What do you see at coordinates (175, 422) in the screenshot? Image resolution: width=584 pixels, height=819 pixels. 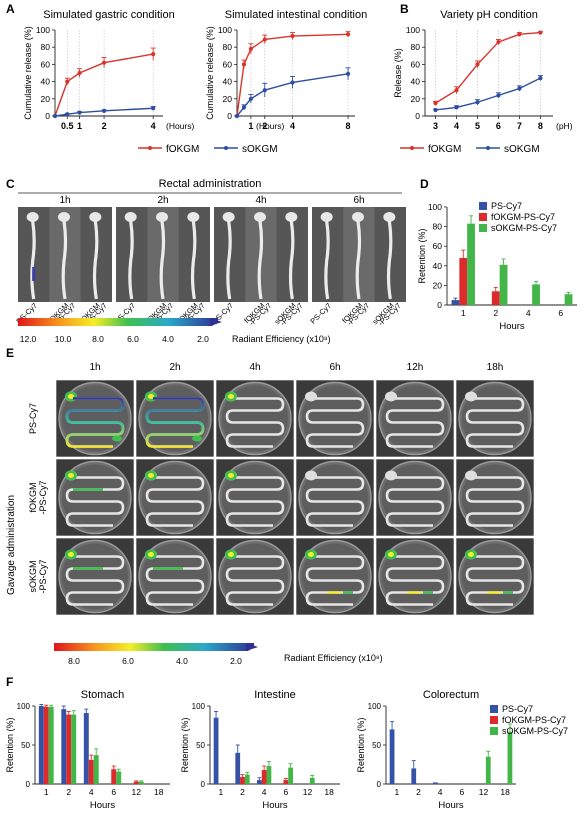 I see `fluorescence-coil` at bounding box center [175, 422].